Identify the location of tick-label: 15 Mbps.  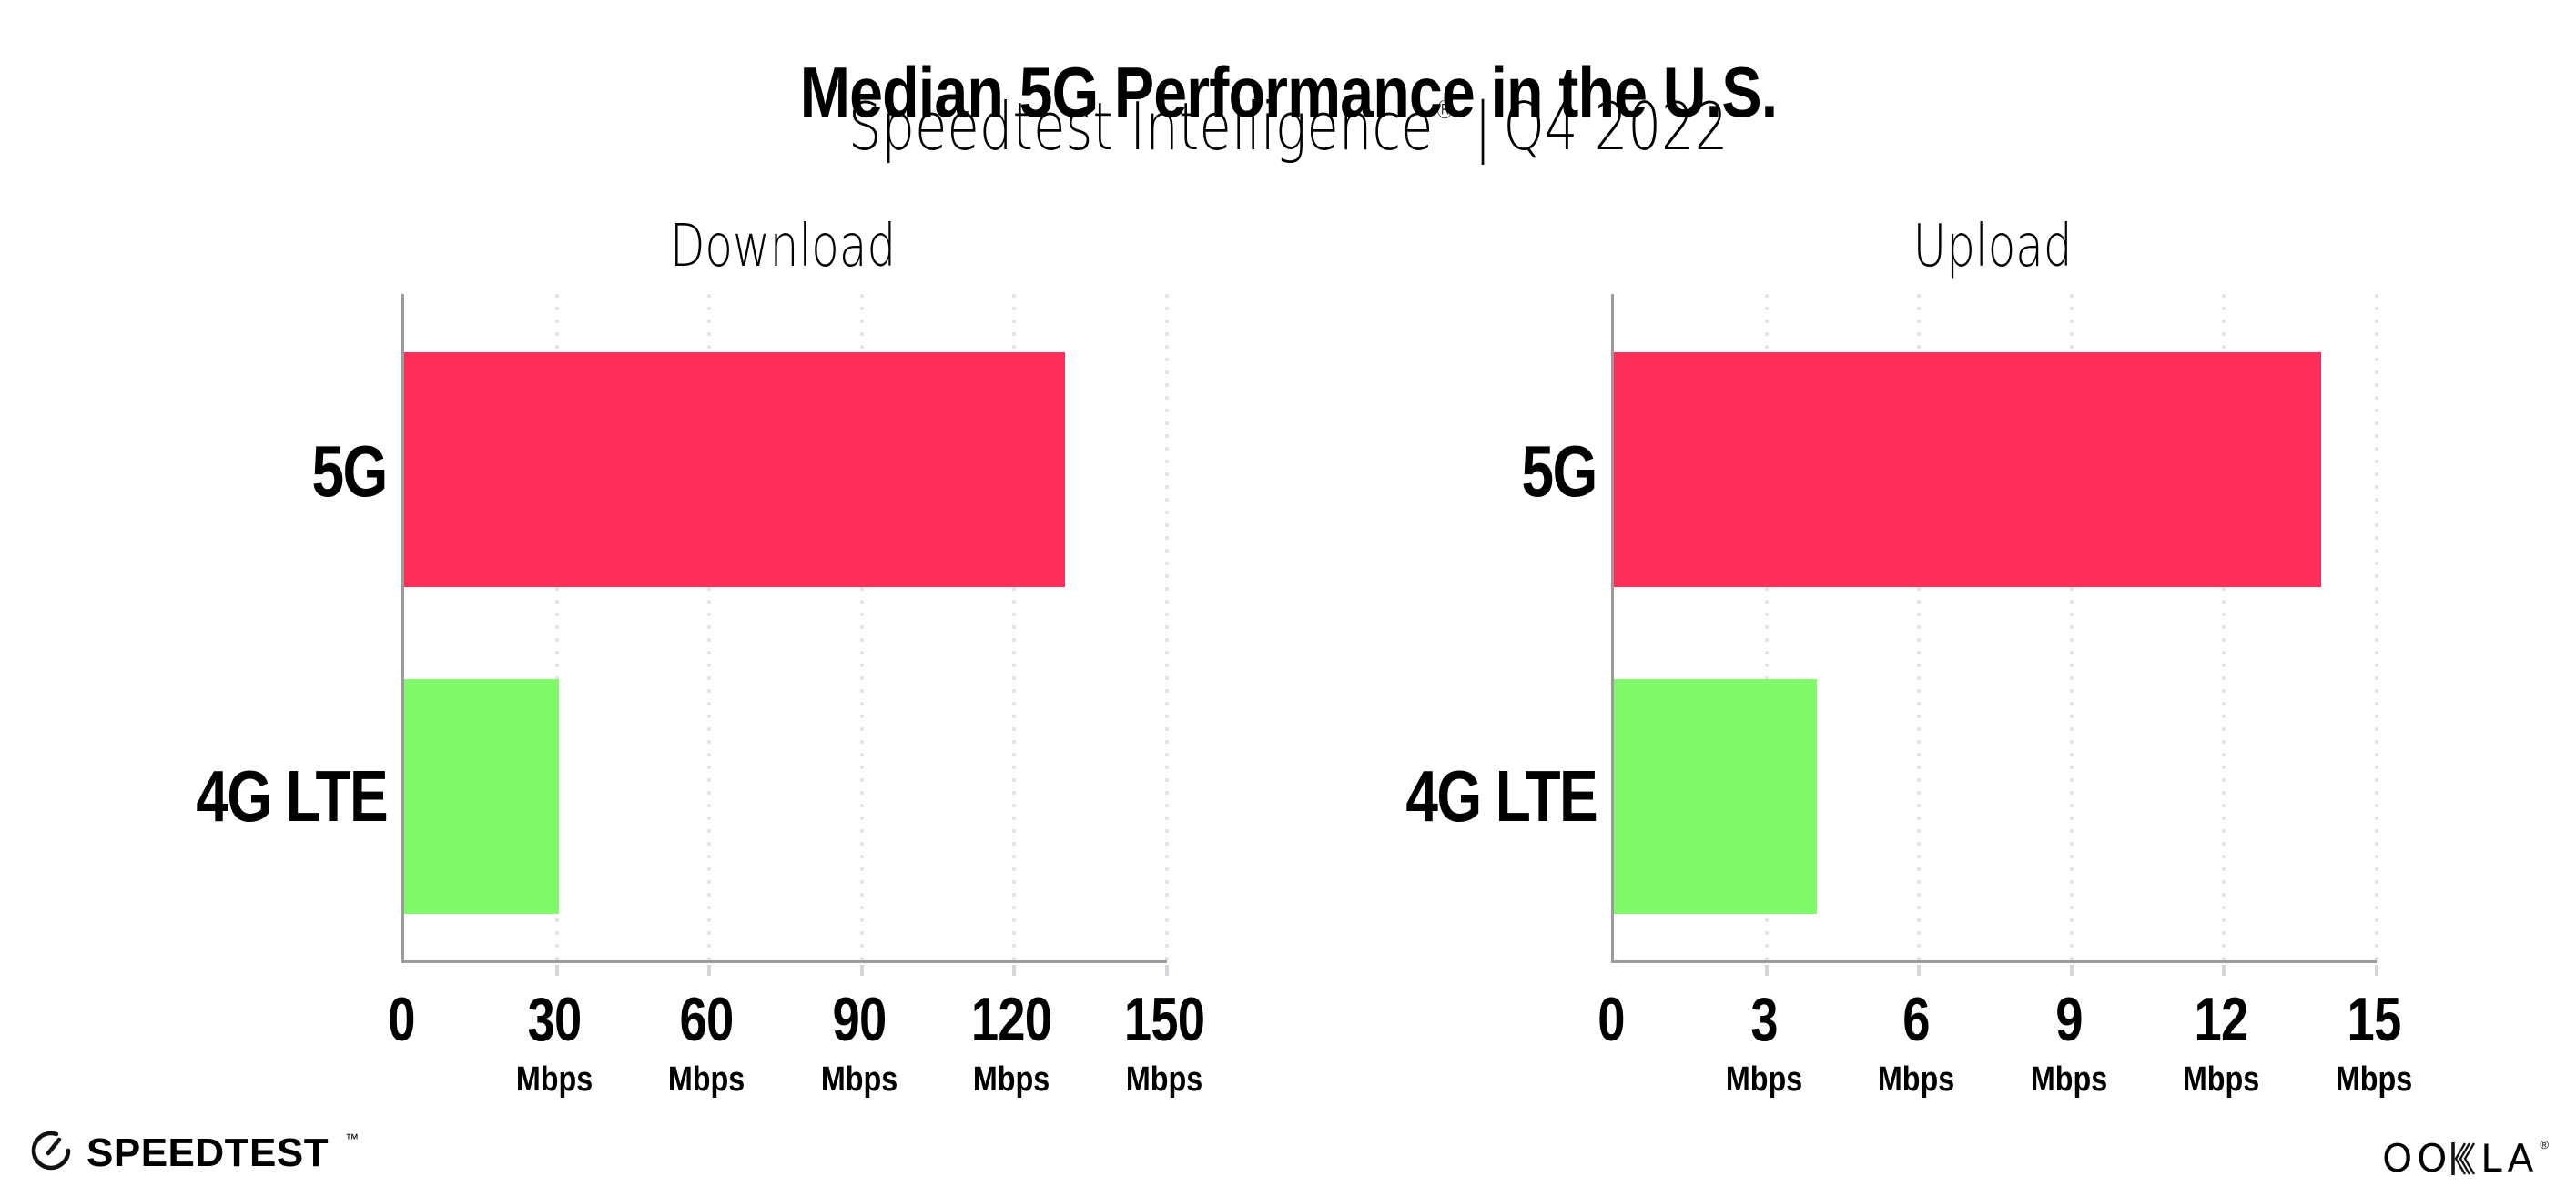
(2373, 1043).